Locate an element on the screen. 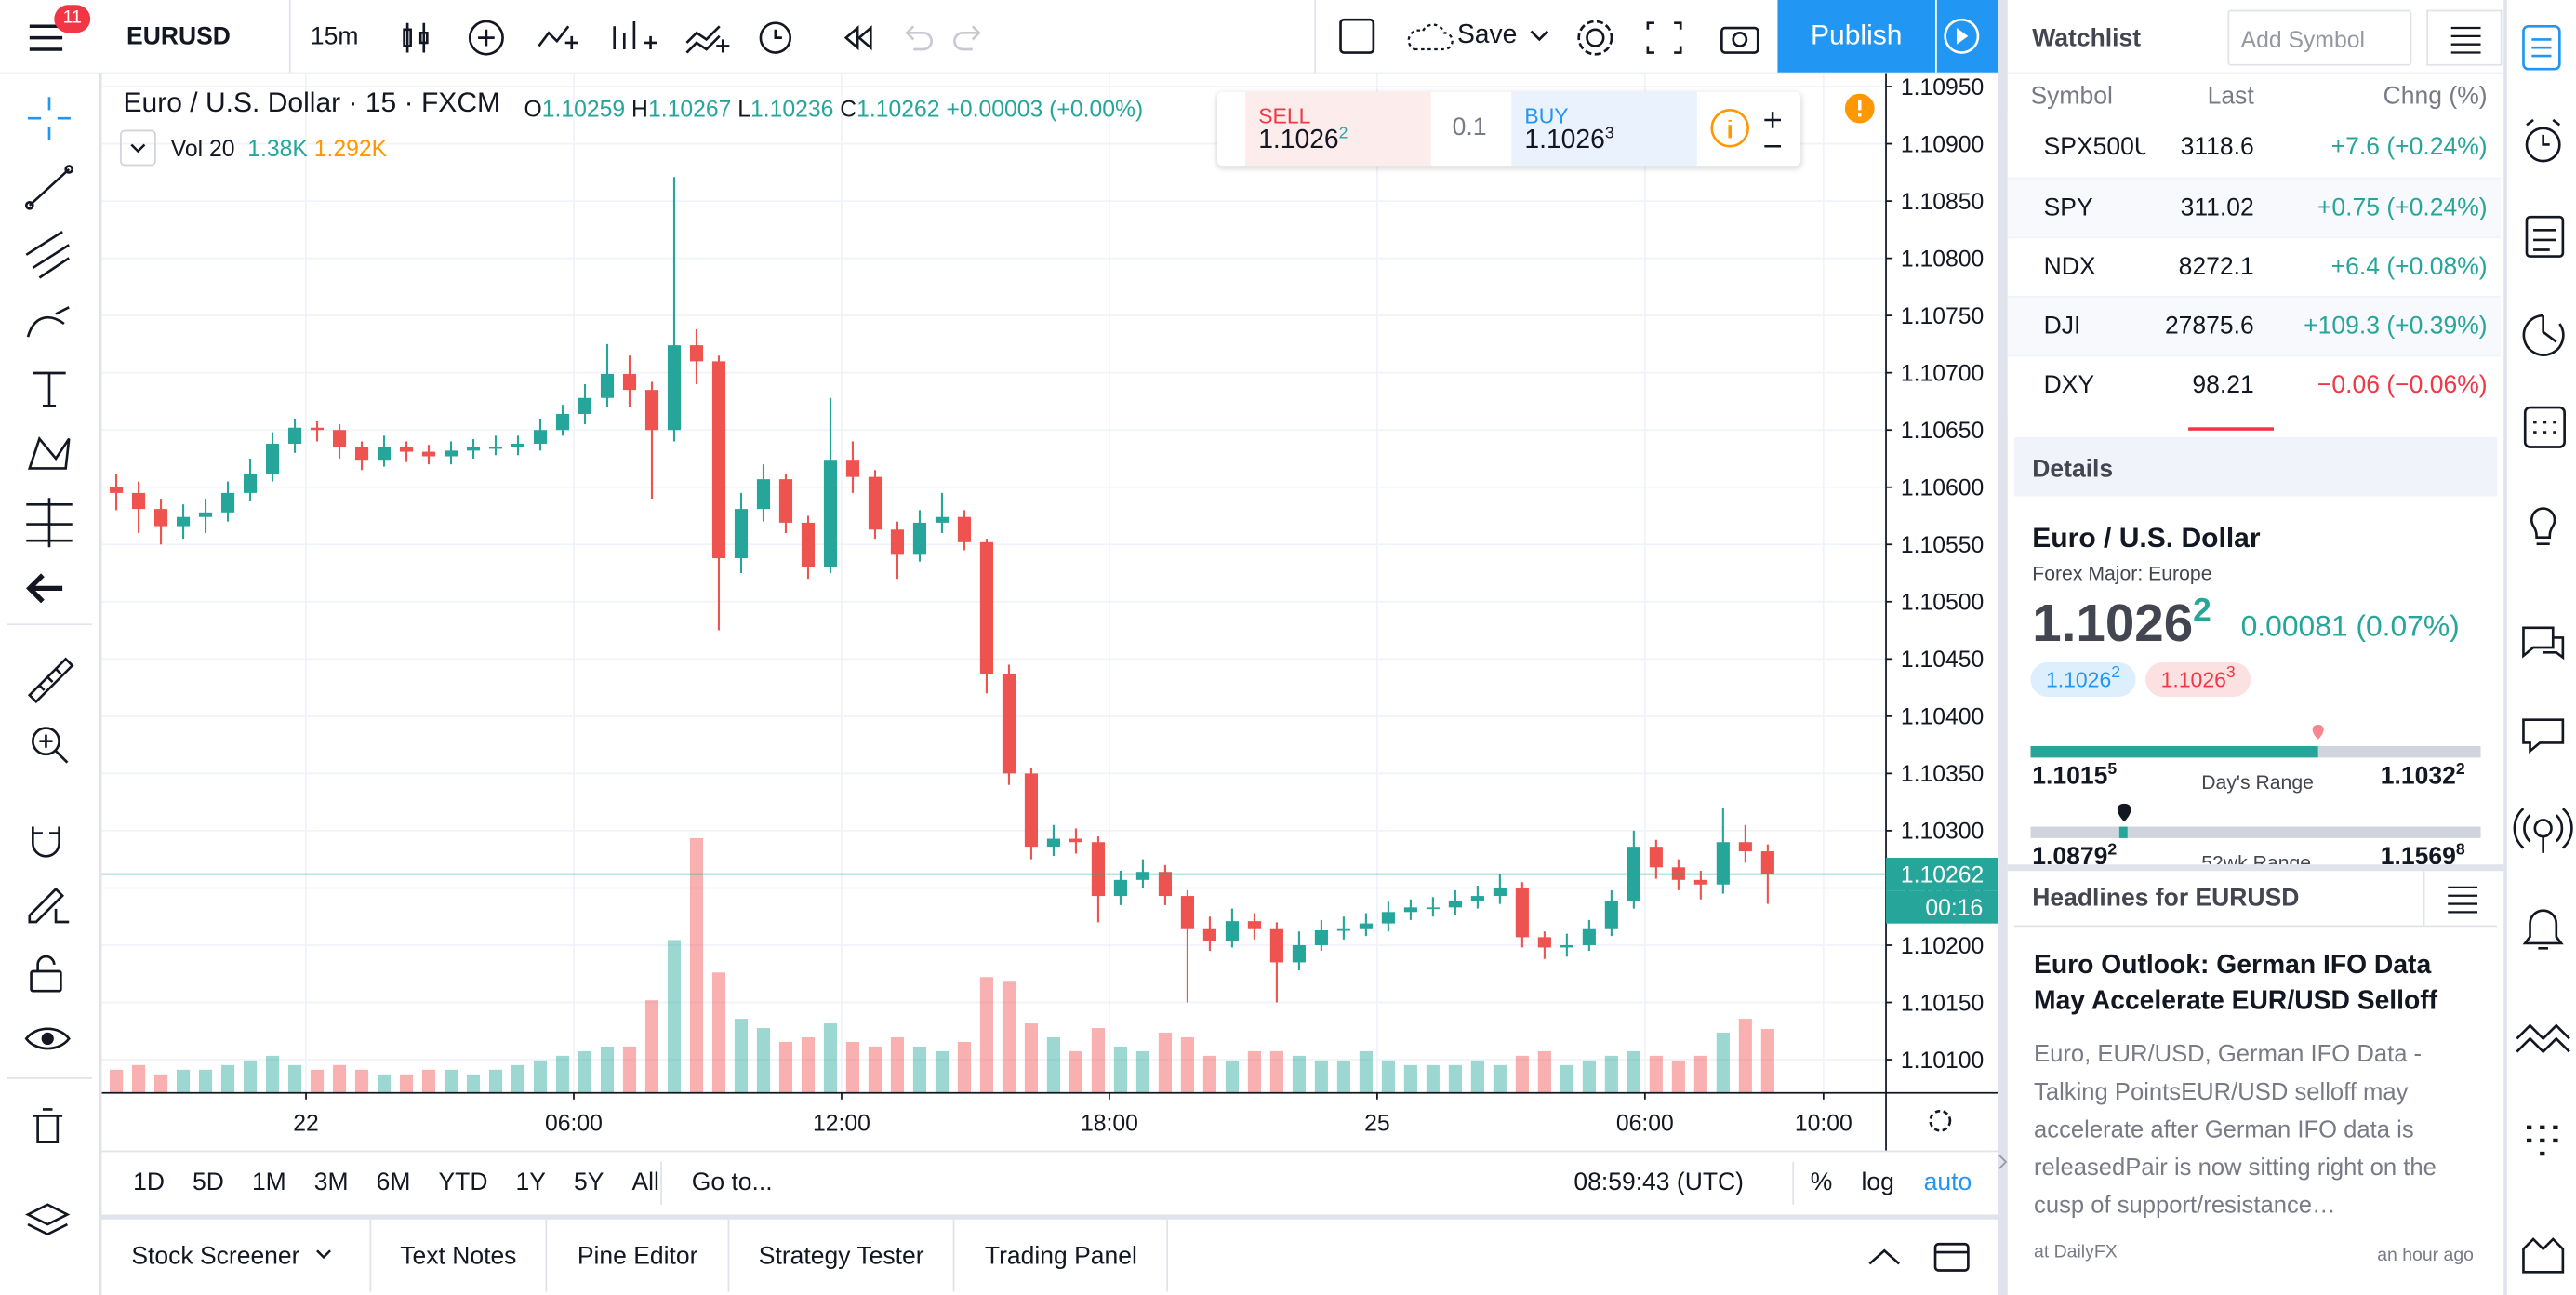 The image size is (2576, 1295). layout-icon is located at coordinates (1356, 36).